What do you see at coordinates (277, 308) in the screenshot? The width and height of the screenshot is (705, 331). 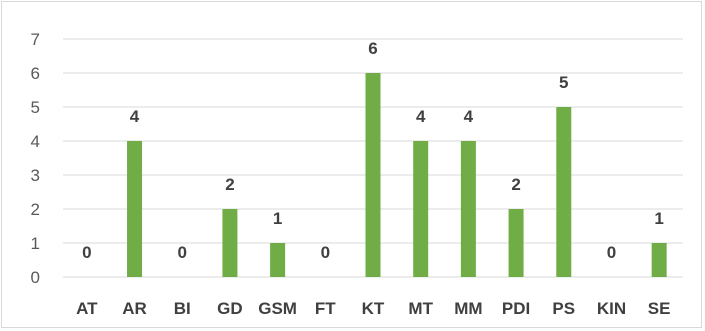 I see `x-tick-label-gsm: GSM` at bounding box center [277, 308].